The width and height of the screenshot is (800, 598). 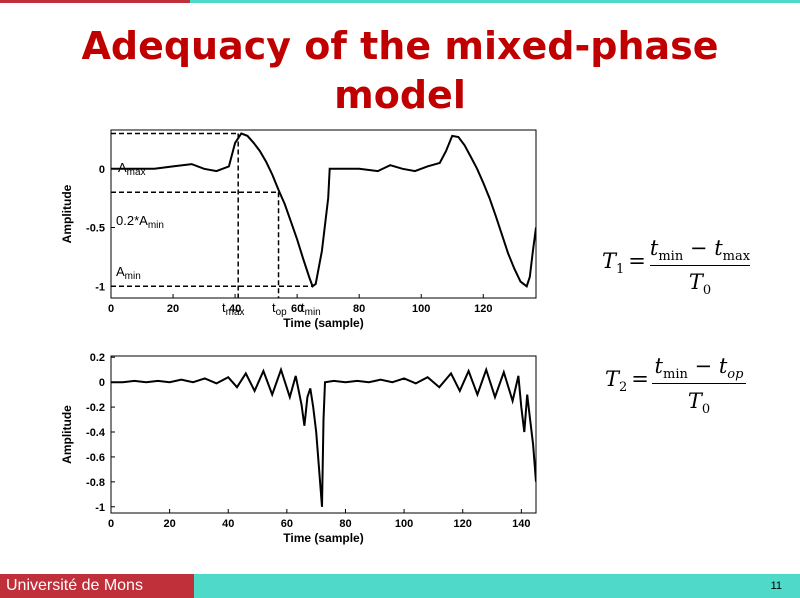 I want to click on formula-t1-minus: −, so click(x=698, y=248).